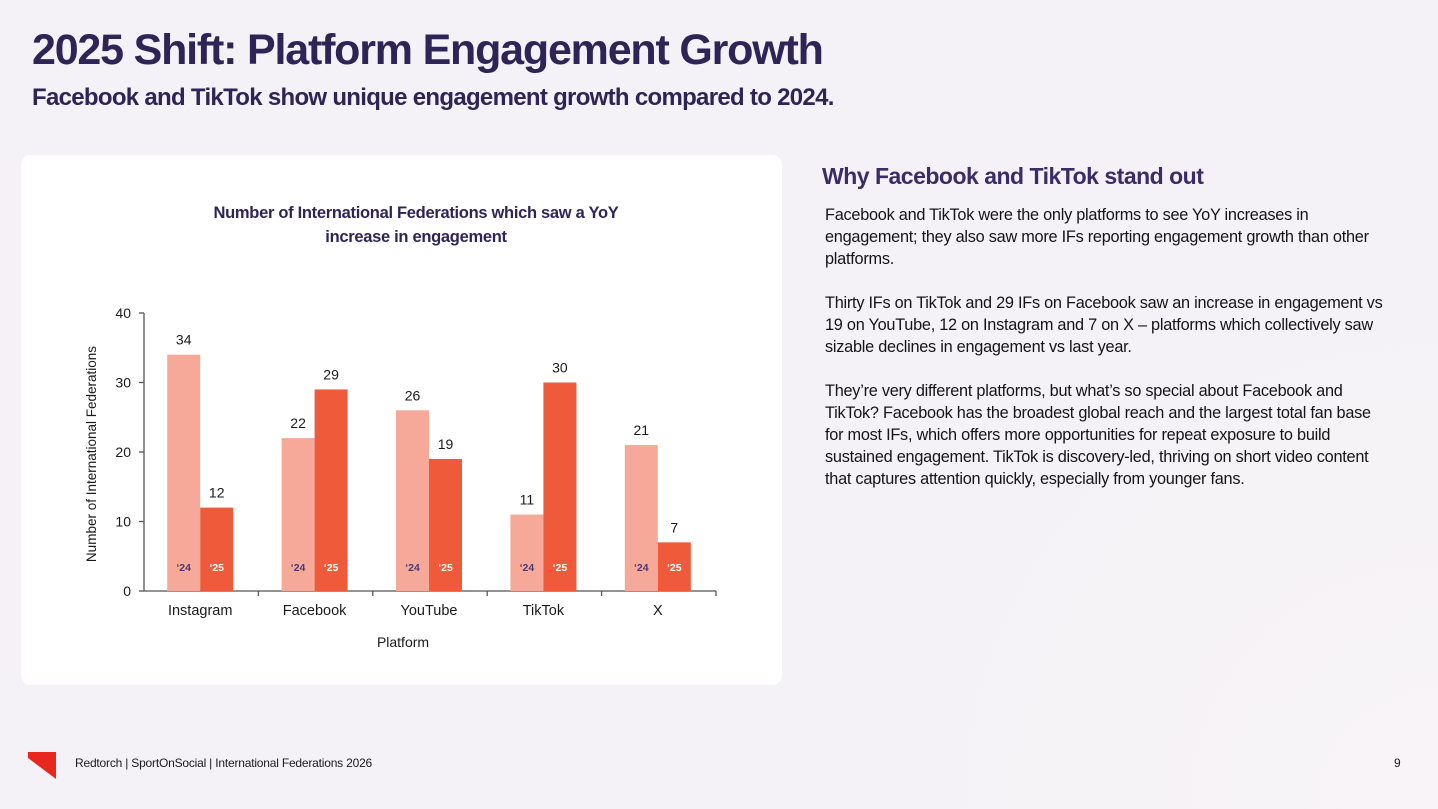 The width and height of the screenshot is (1438, 809). What do you see at coordinates (123, 383) in the screenshot?
I see `y-tick-label: 30` at bounding box center [123, 383].